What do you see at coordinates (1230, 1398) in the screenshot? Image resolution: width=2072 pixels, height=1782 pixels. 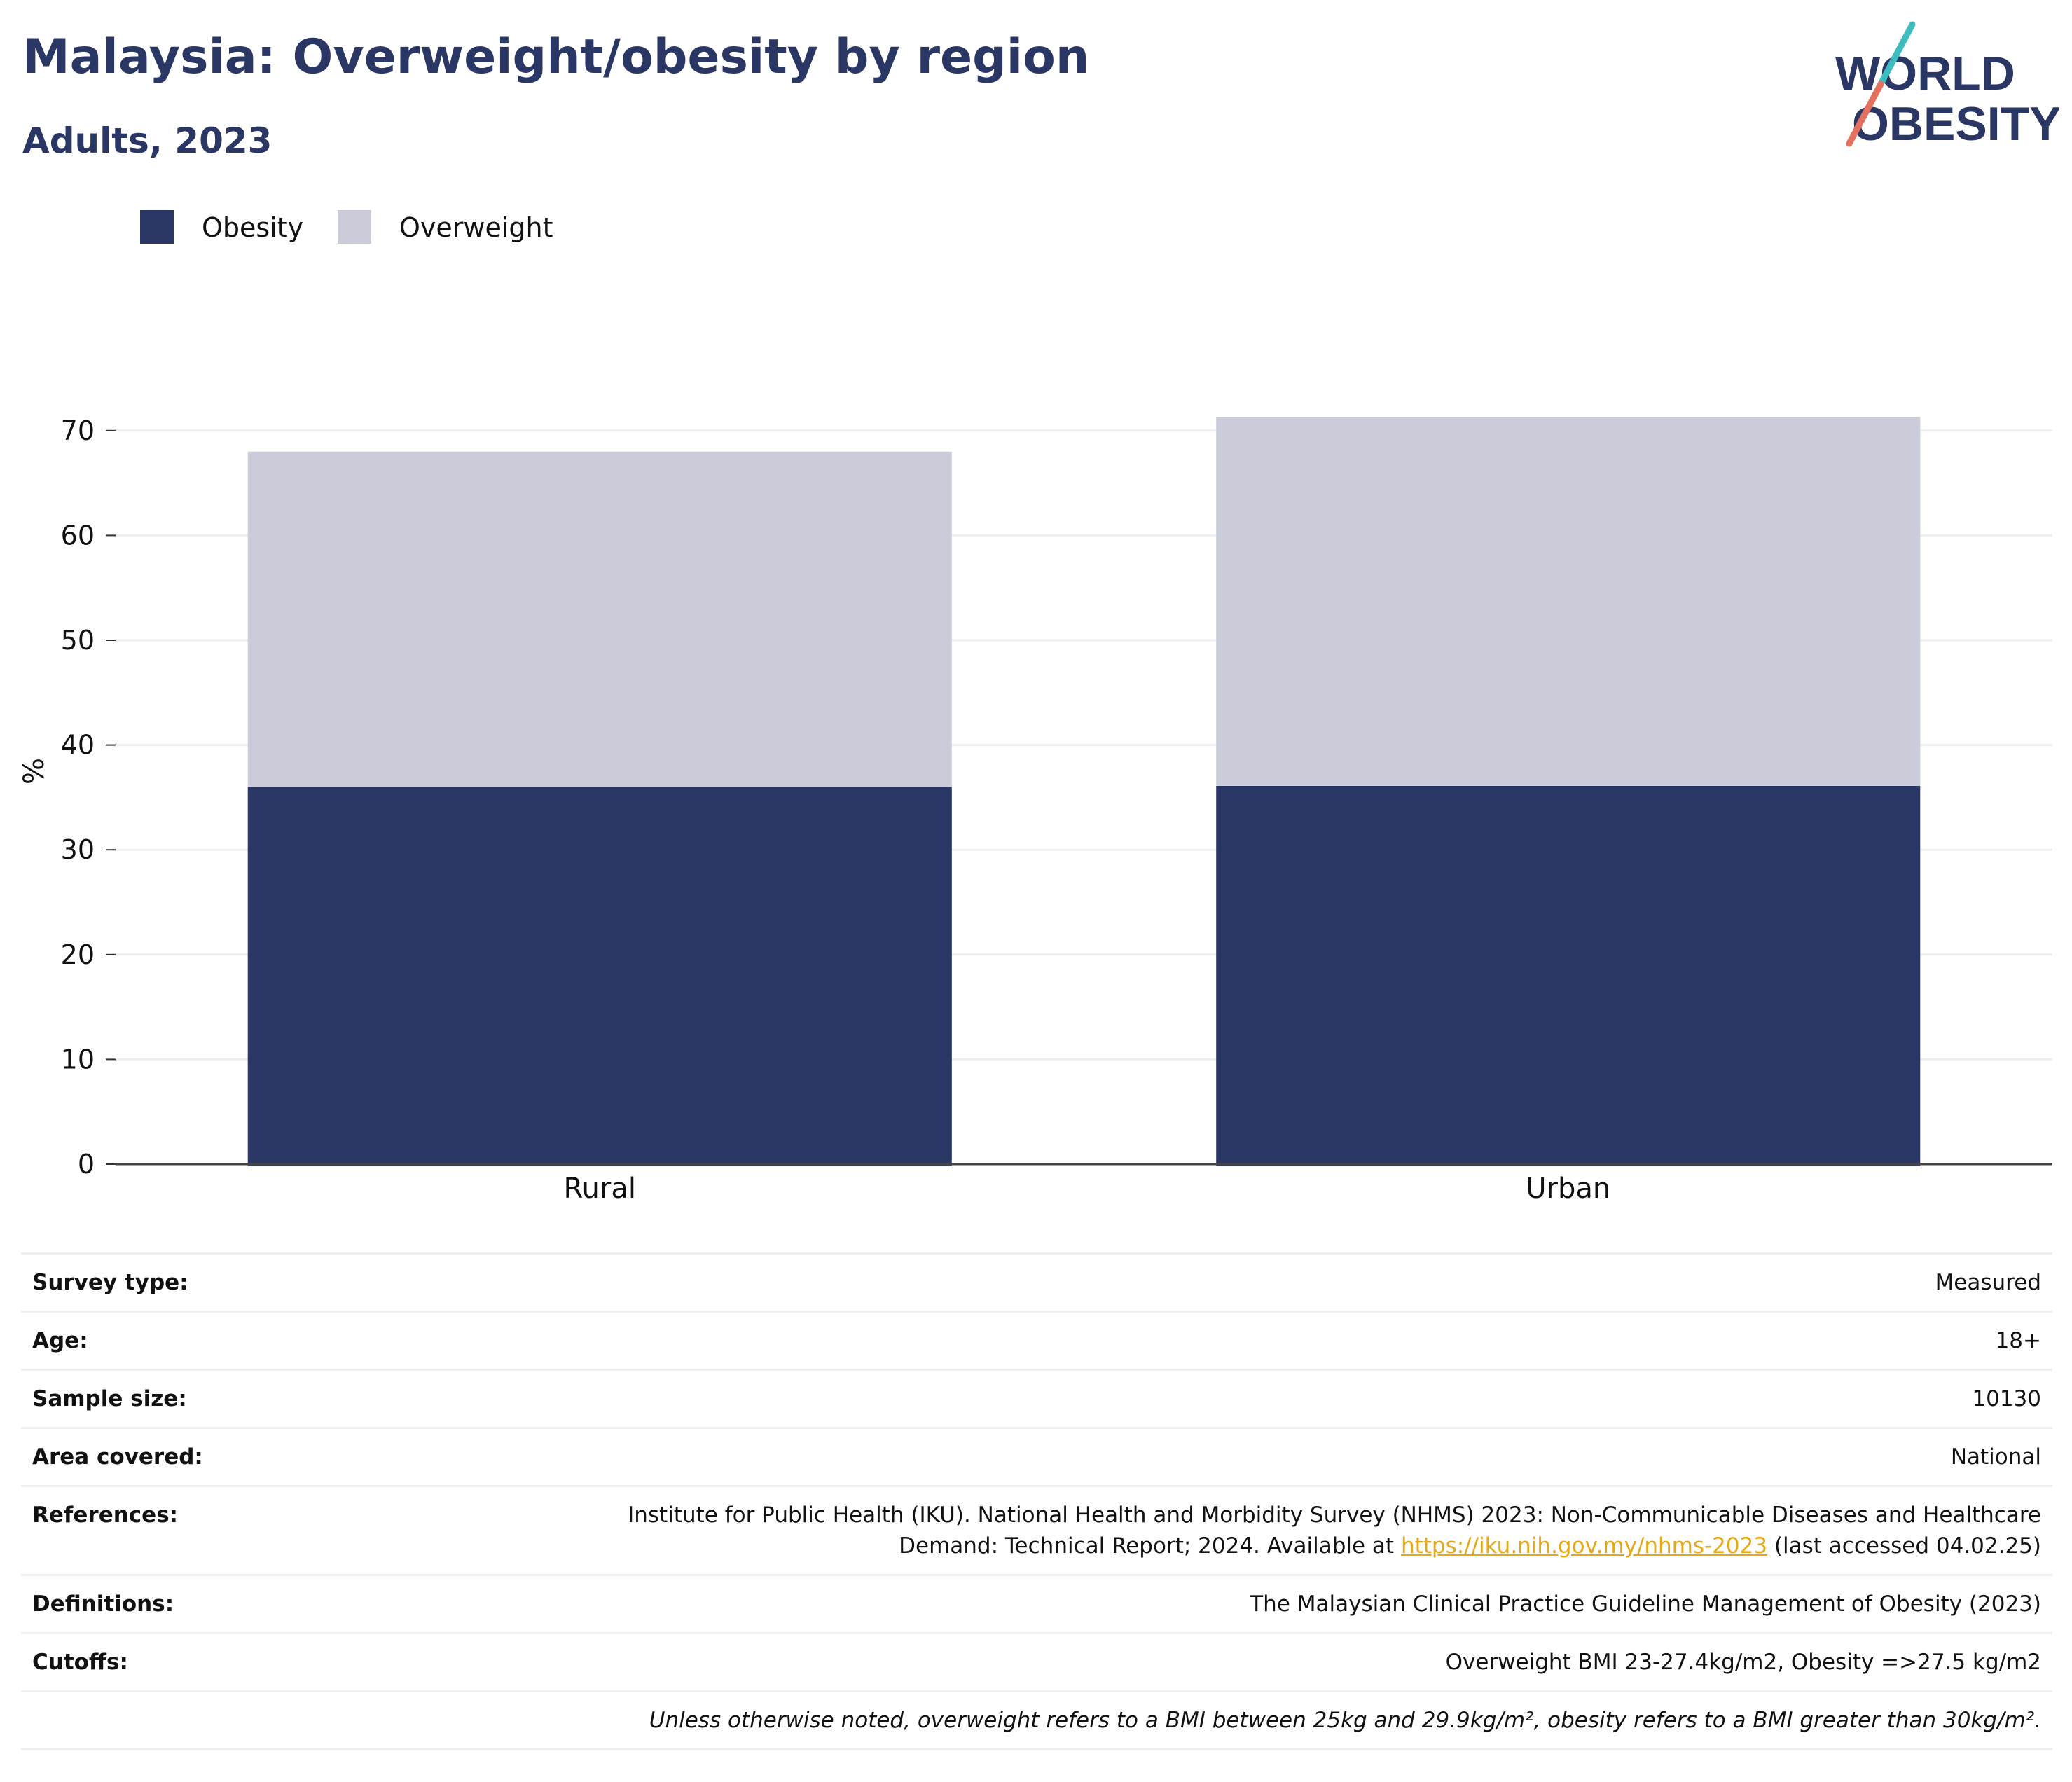 I see `meta-value: 10130` at bounding box center [1230, 1398].